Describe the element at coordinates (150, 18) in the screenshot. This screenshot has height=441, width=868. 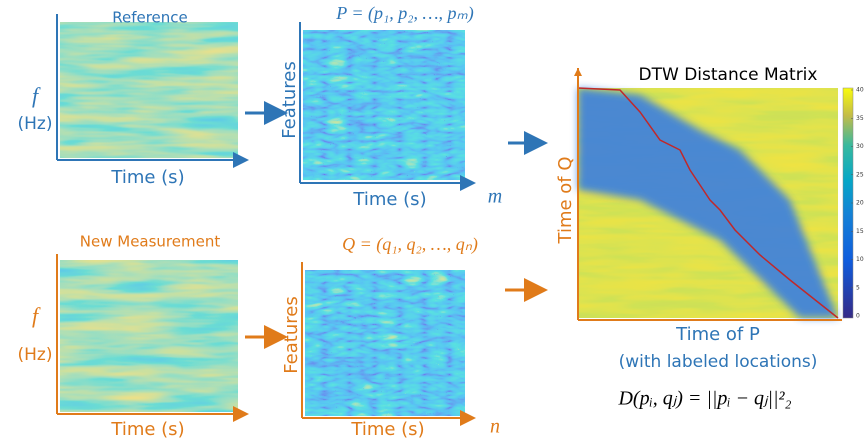
I see `panel-title: Reference` at that location.